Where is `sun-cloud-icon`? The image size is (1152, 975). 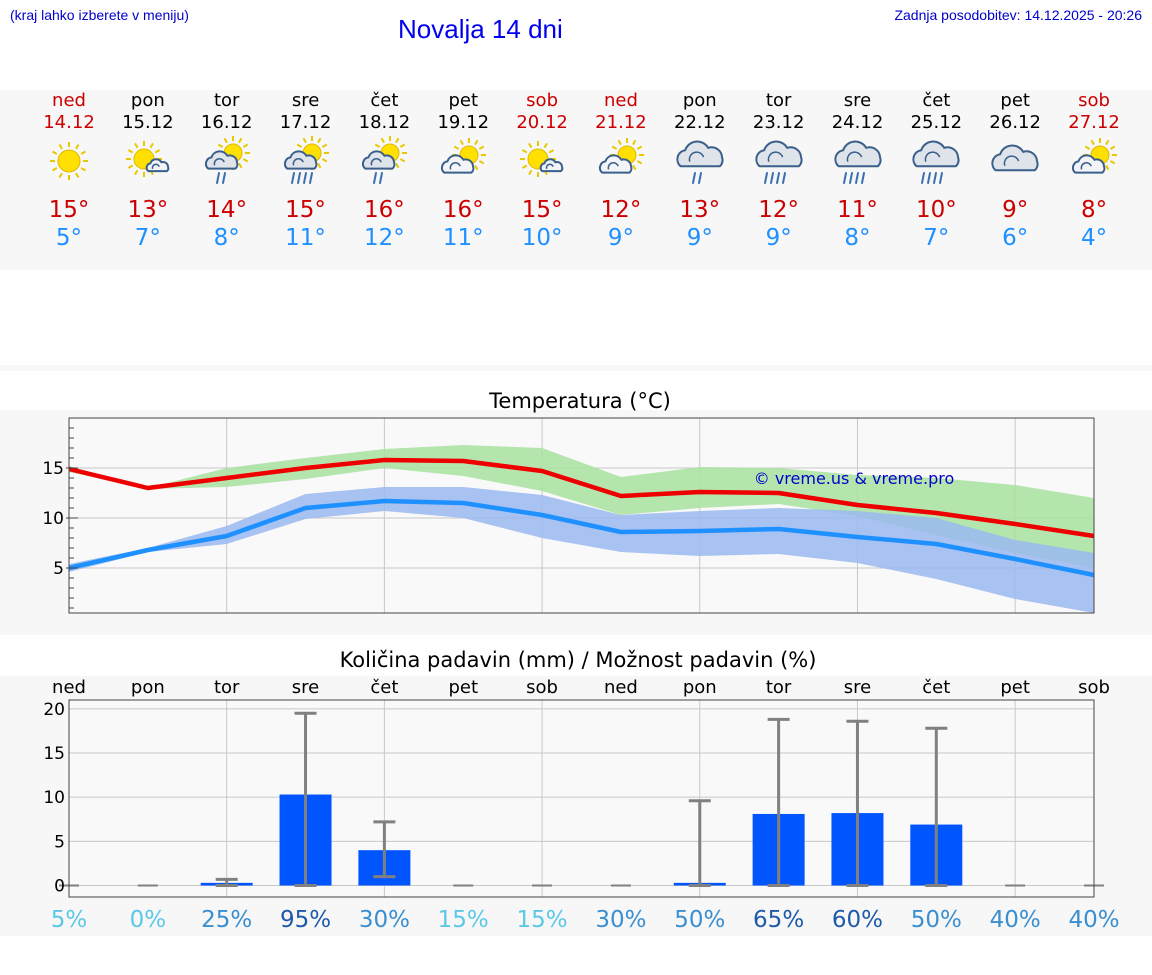
sun-cloud-icon is located at coordinates (1095, 156).